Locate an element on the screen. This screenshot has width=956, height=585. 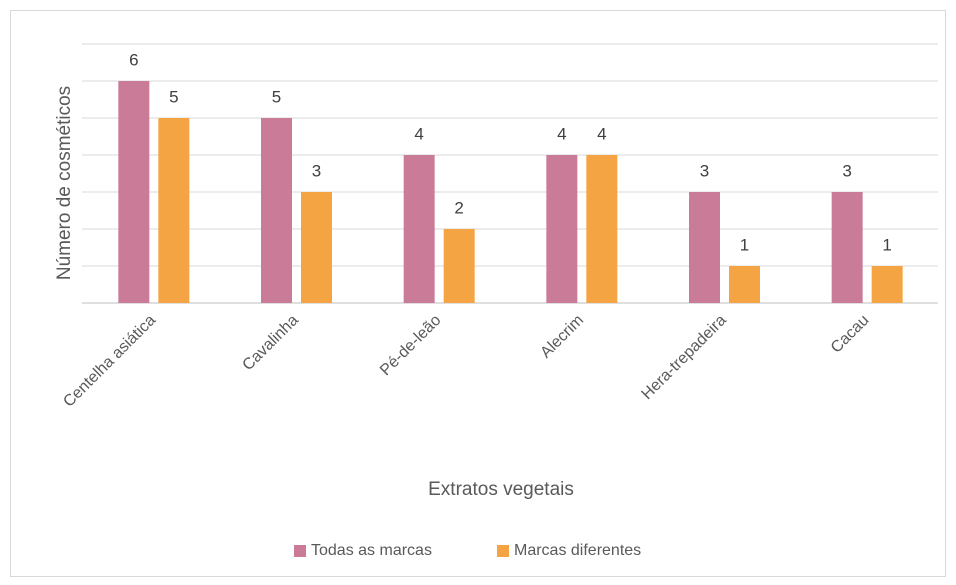
y-axis-title: Número de cosméticos is located at coordinates (64, 183).